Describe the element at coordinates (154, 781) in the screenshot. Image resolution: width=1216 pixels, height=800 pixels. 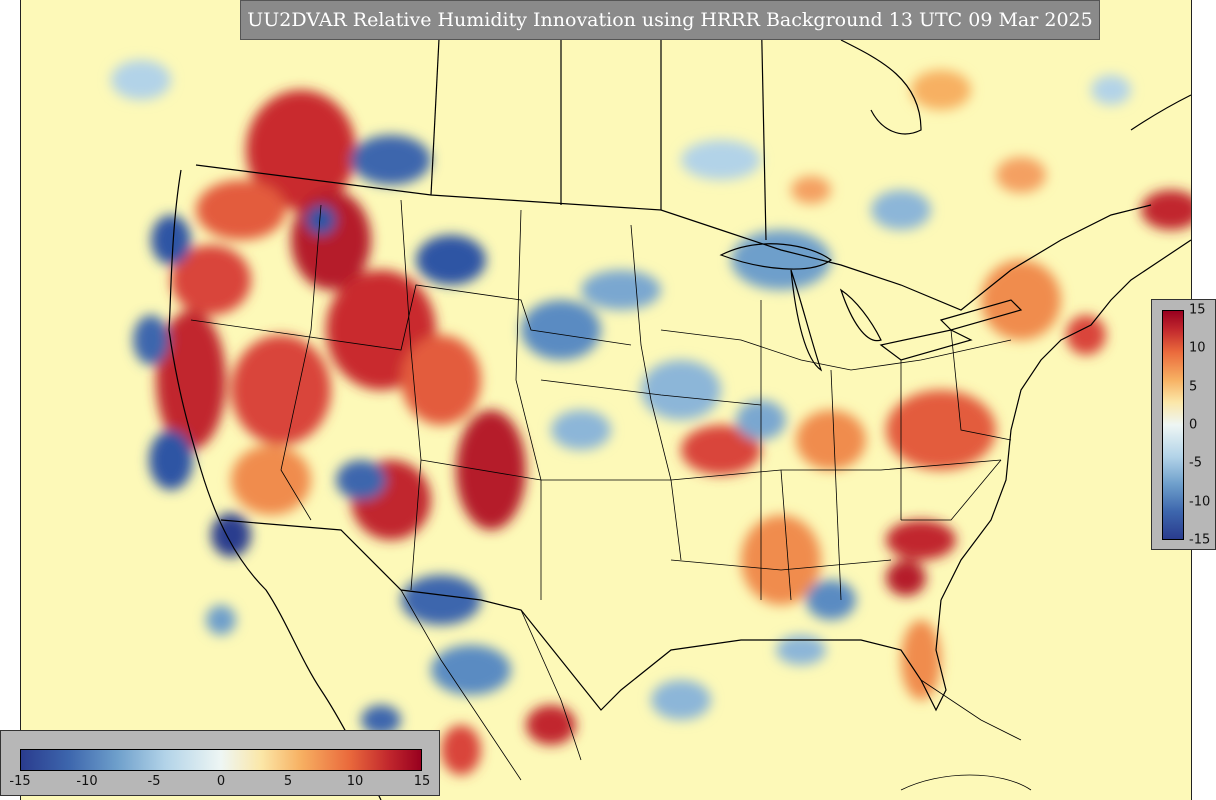
I see `hbar-tick-label: -5` at that location.